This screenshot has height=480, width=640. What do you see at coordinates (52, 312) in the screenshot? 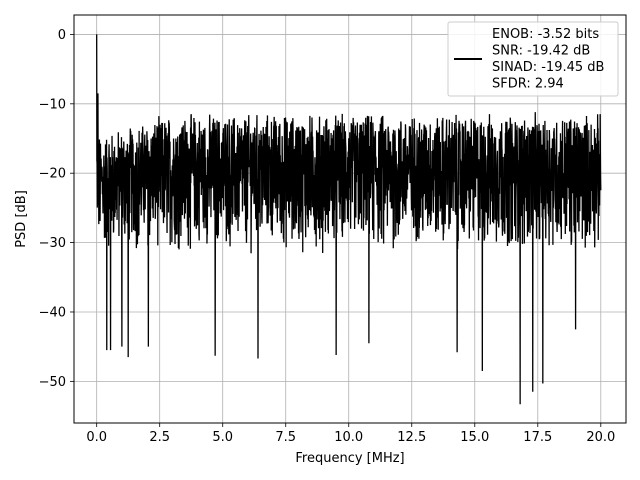
I see `y-tick-label: −40` at bounding box center [52, 312].